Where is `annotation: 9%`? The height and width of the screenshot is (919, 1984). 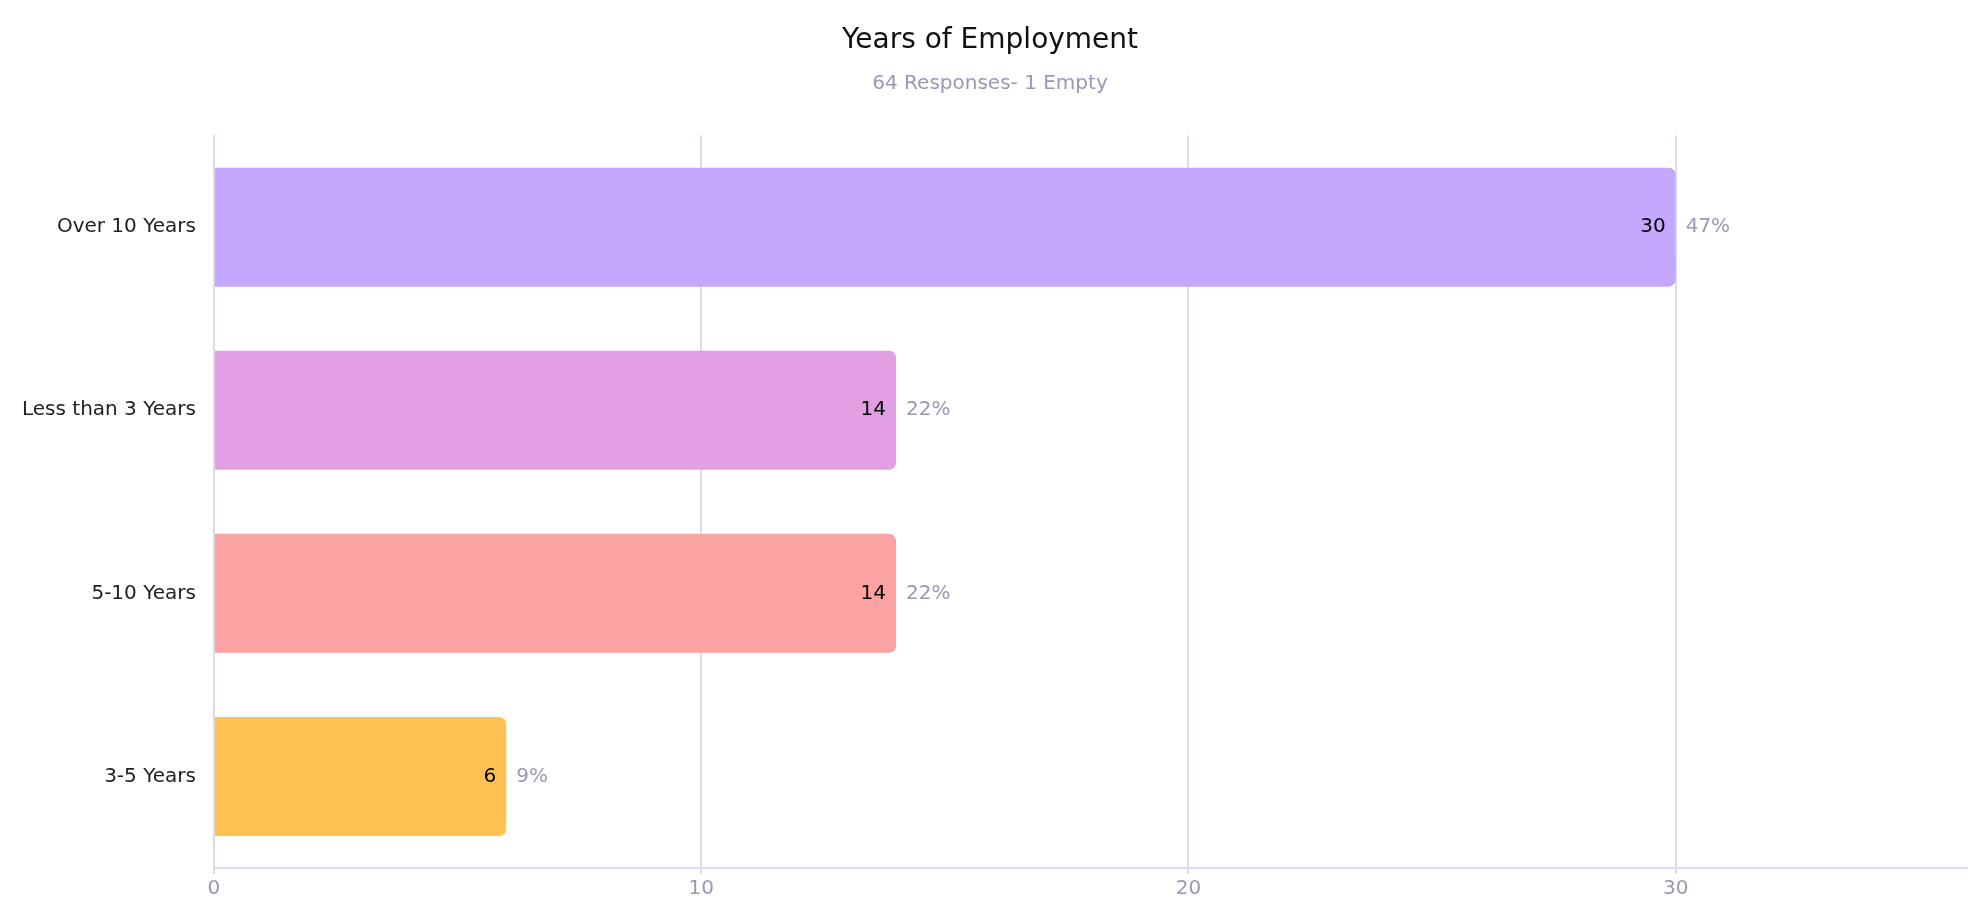
annotation: 9% is located at coordinates (532, 774).